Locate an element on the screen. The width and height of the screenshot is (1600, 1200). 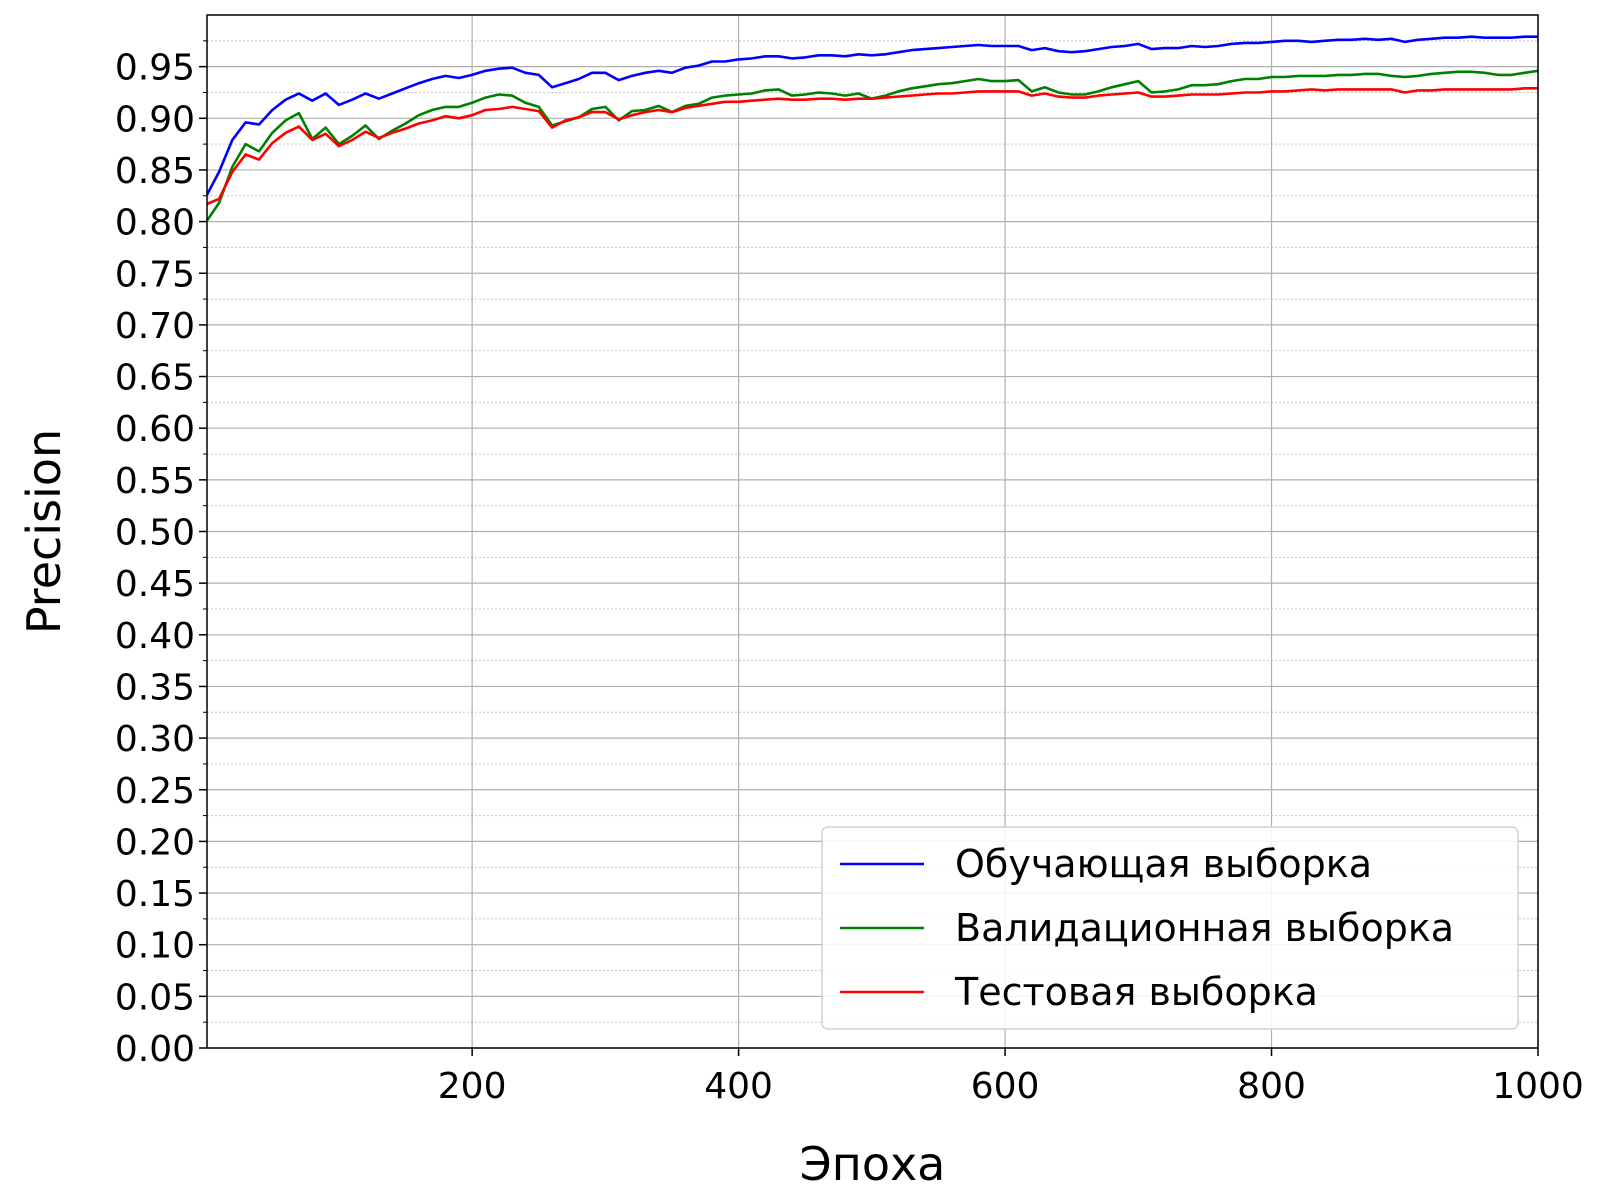
y-tick-label: 0.30 is located at coordinates (155, 739).